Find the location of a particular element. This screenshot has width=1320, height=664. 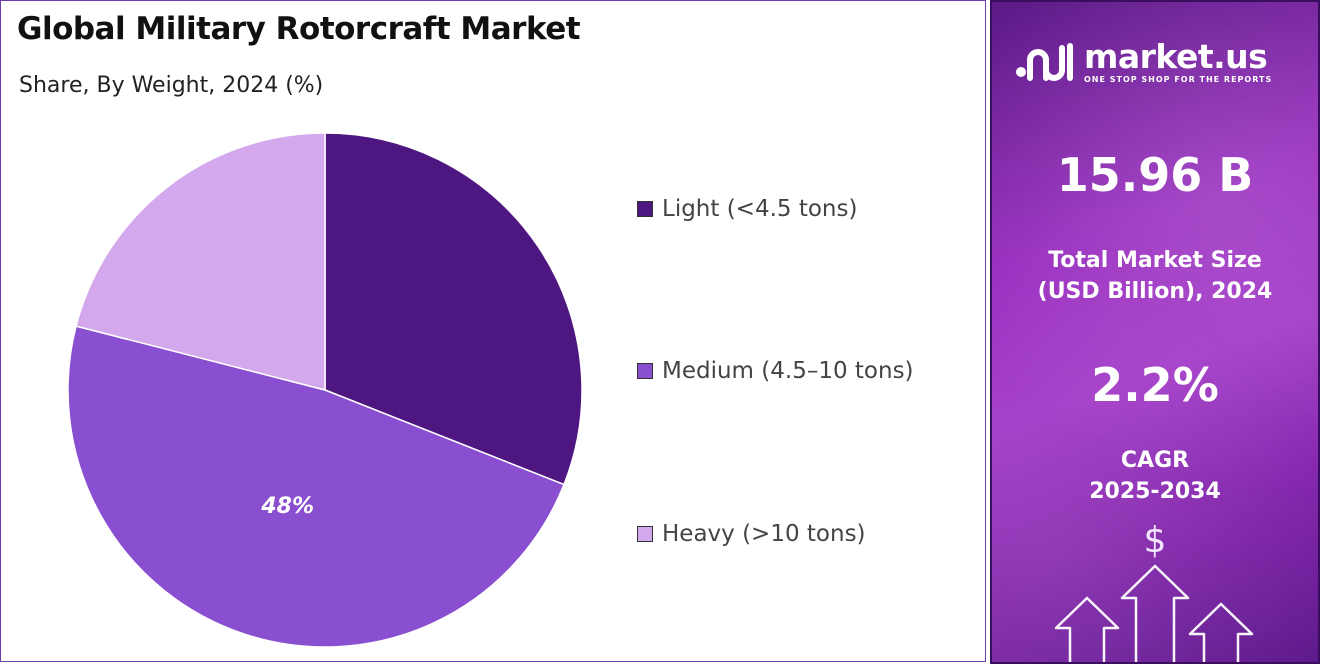

market-size-label-line1: Total Market Size is located at coordinates (1155, 260).